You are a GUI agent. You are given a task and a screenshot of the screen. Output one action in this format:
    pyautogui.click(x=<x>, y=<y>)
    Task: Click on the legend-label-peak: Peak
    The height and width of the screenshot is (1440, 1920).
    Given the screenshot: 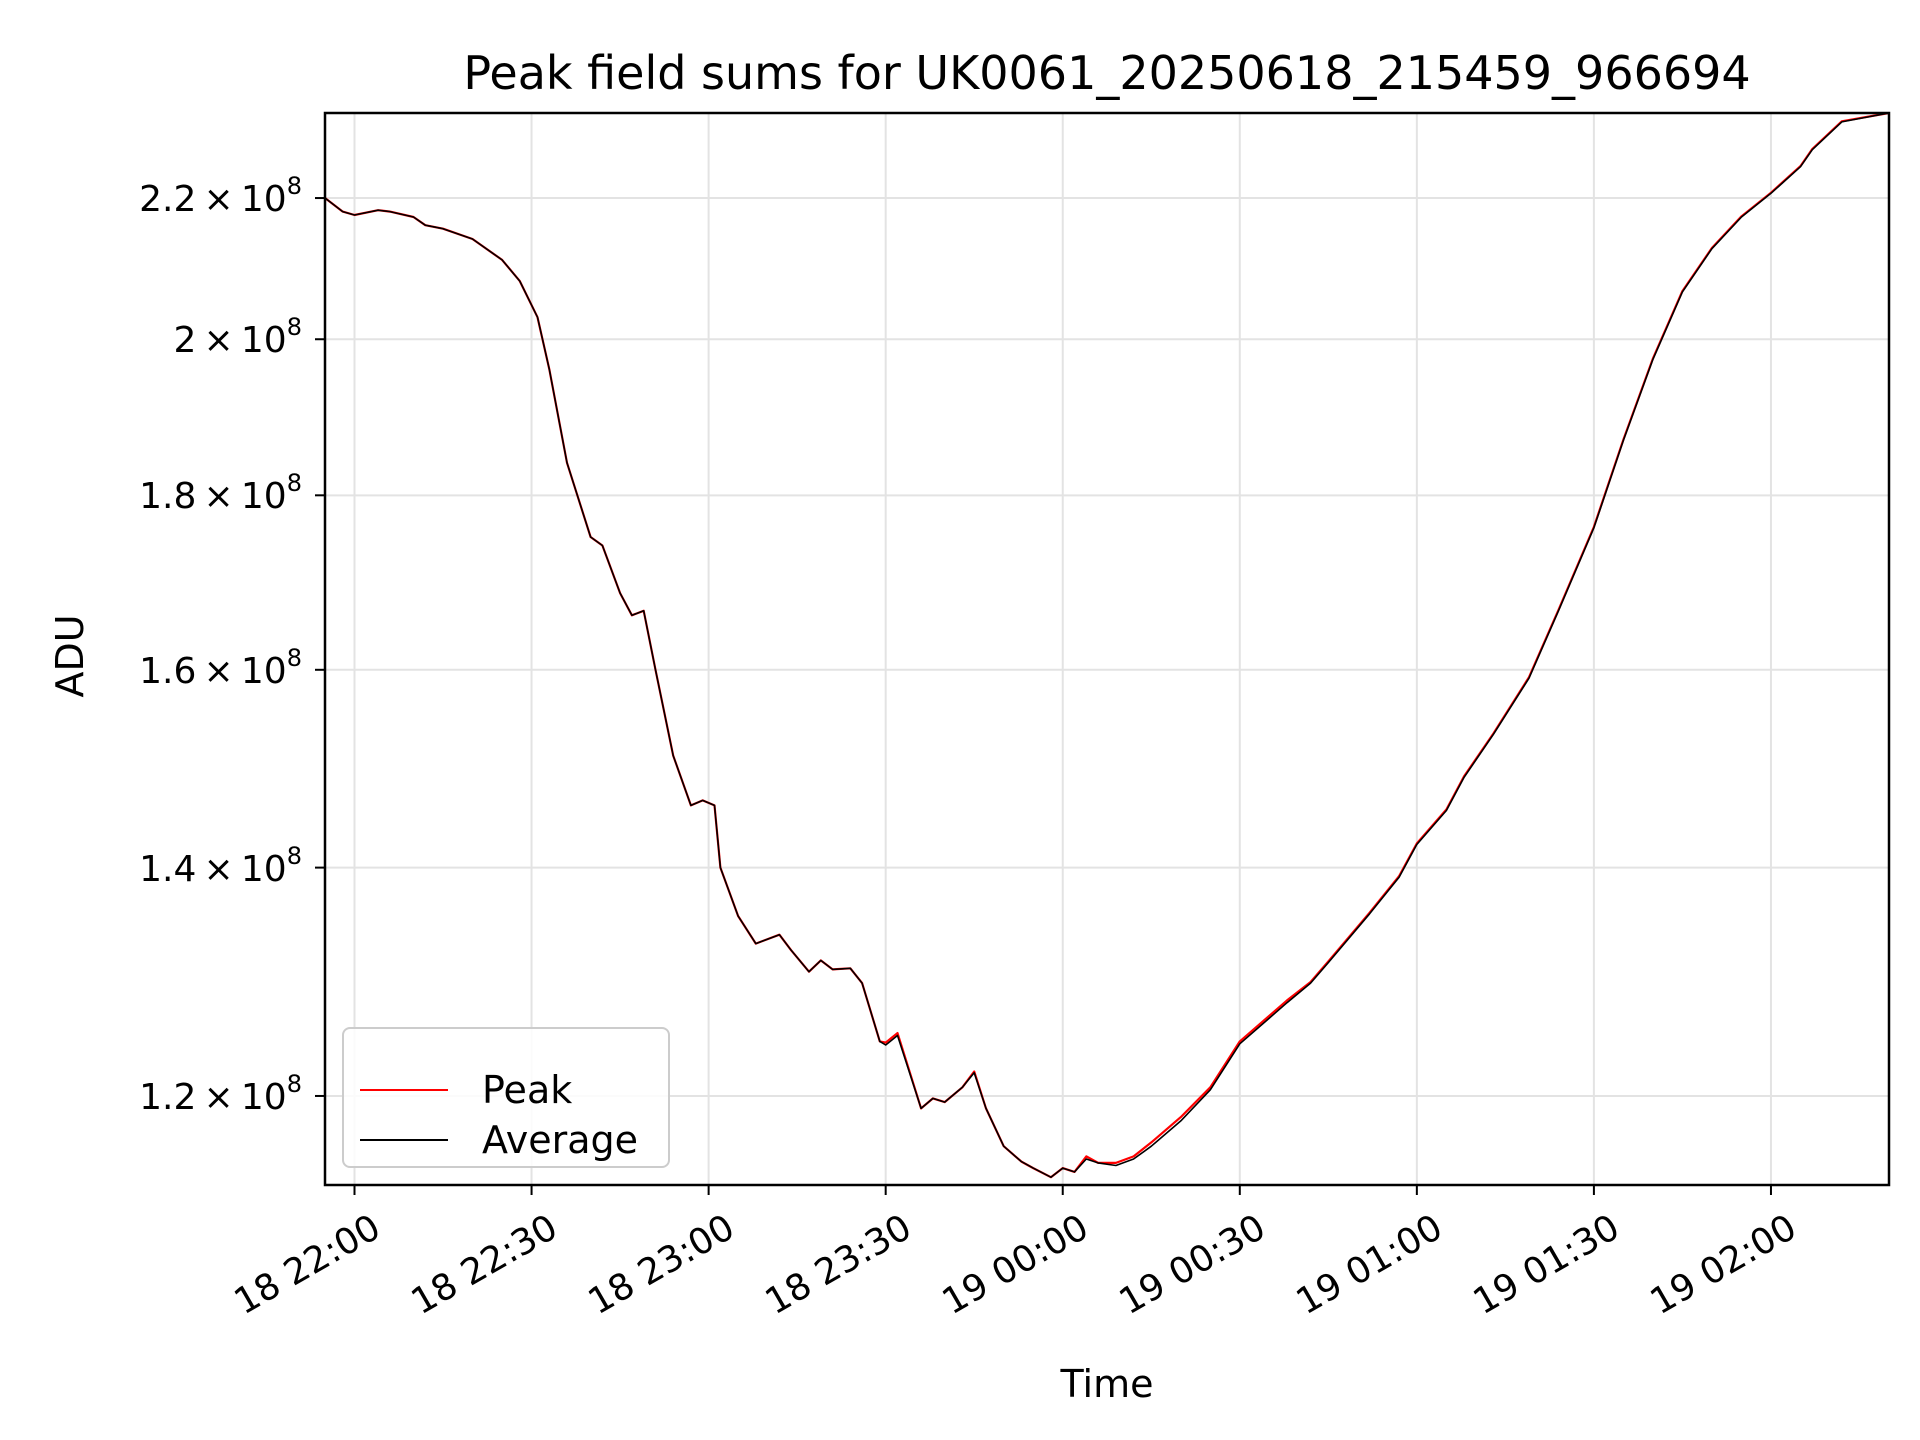 What is the action you would take?
    pyautogui.click(x=527, y=1090)
    